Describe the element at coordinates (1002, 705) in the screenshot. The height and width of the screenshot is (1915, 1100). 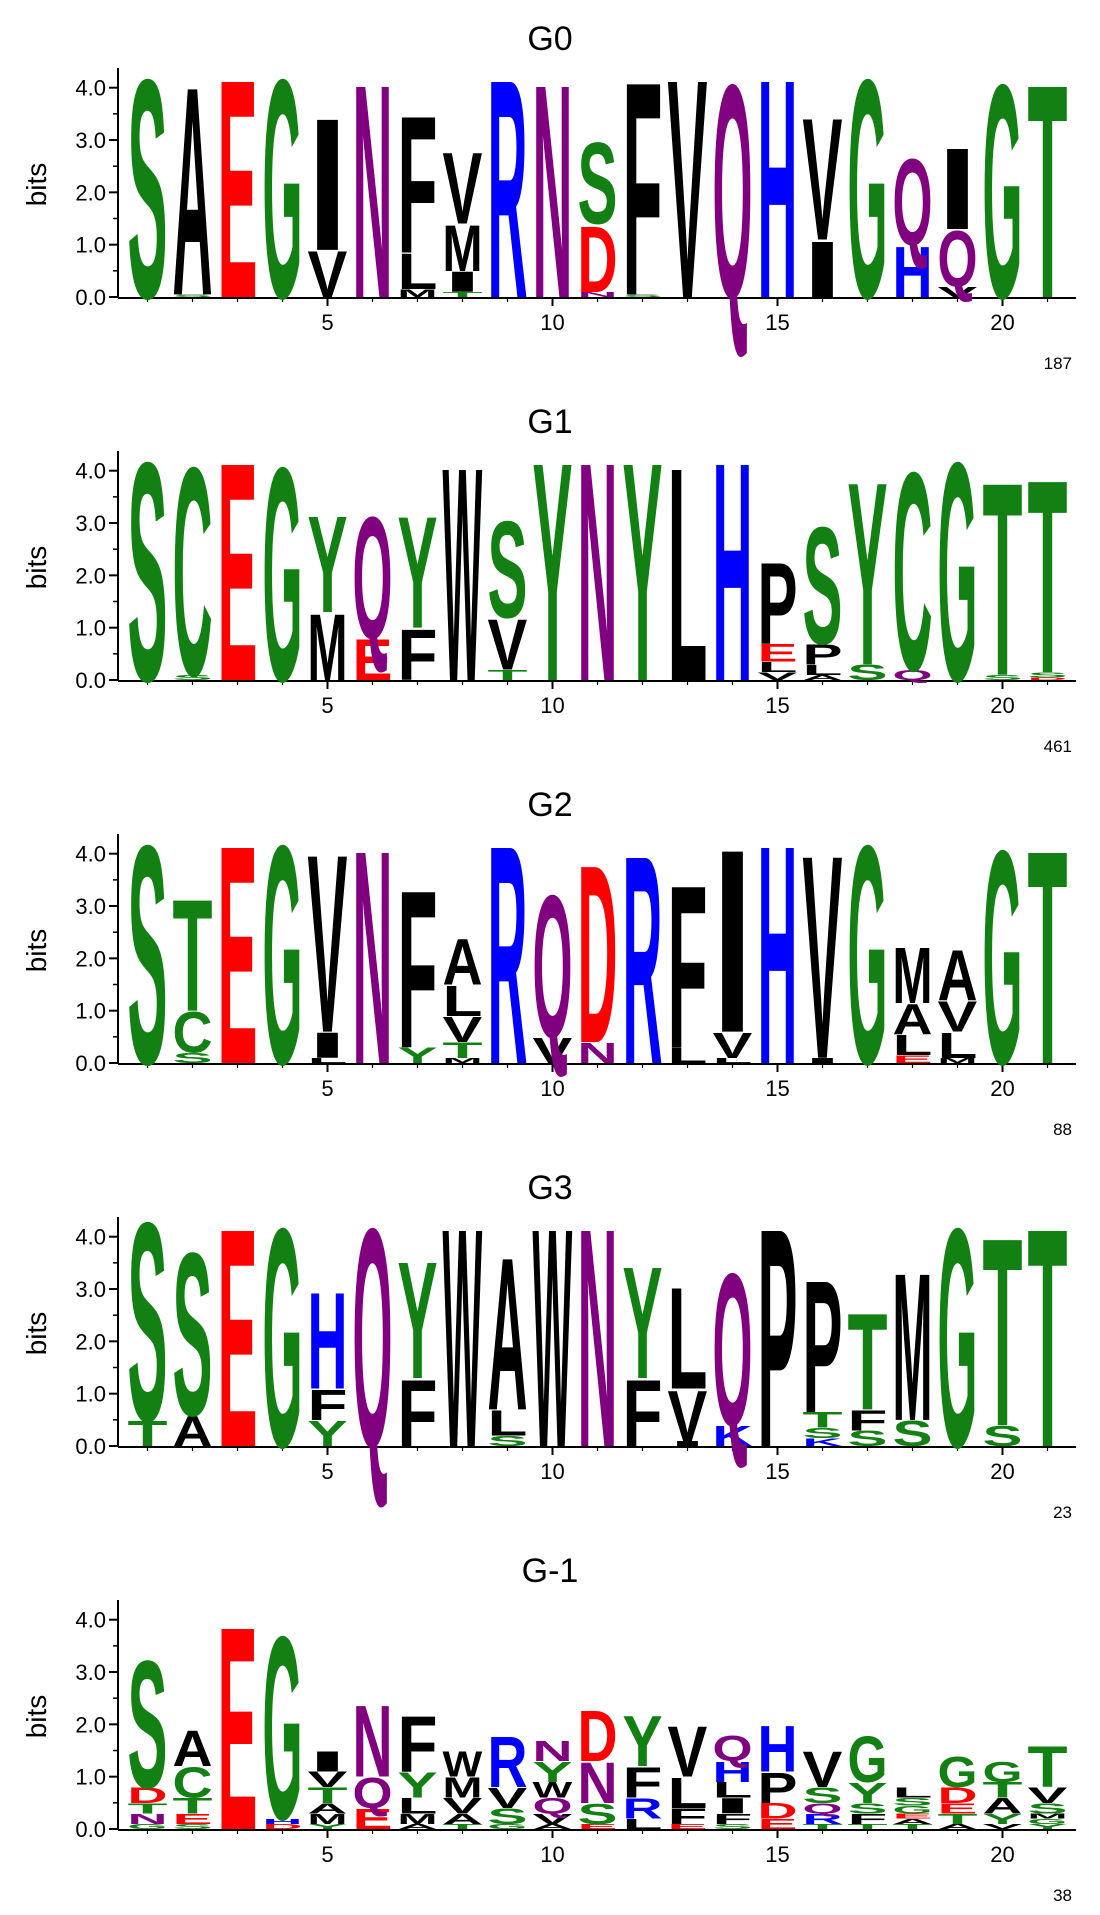
I see `x-tick-label: 20` at that location.